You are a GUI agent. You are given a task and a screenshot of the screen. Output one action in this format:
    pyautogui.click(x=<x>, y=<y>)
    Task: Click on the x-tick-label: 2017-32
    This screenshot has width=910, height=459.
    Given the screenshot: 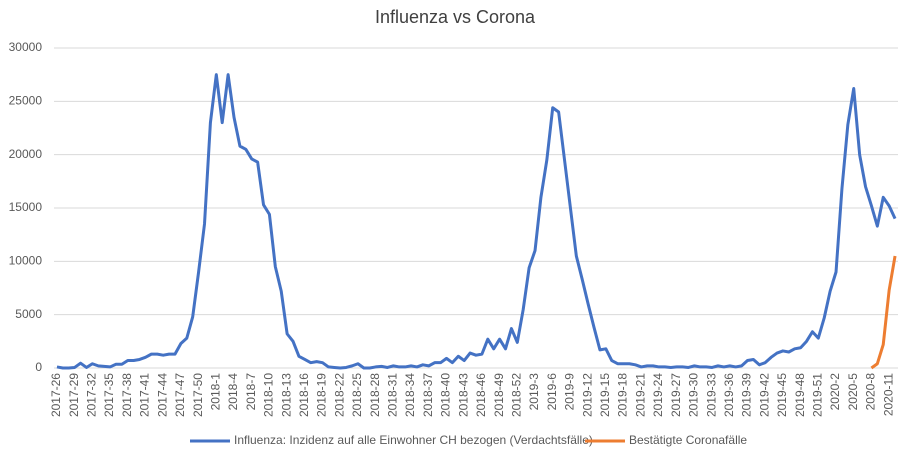 What is the action you would take?
    pyautogui.click(x=92, y=395)
    